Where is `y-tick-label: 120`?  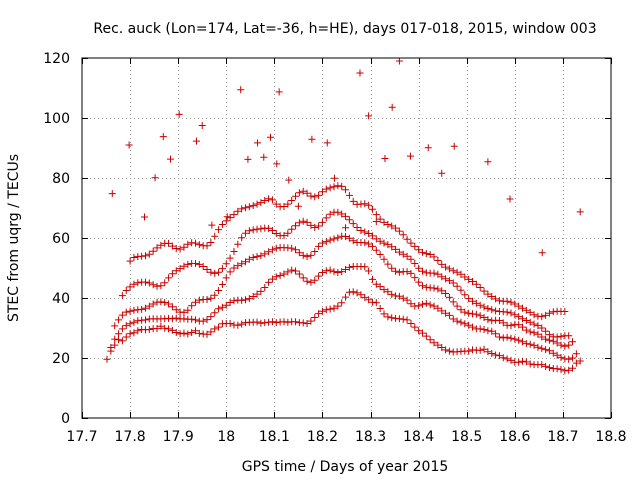
y-tick-label: 120 is located at coordinates (56, 59).